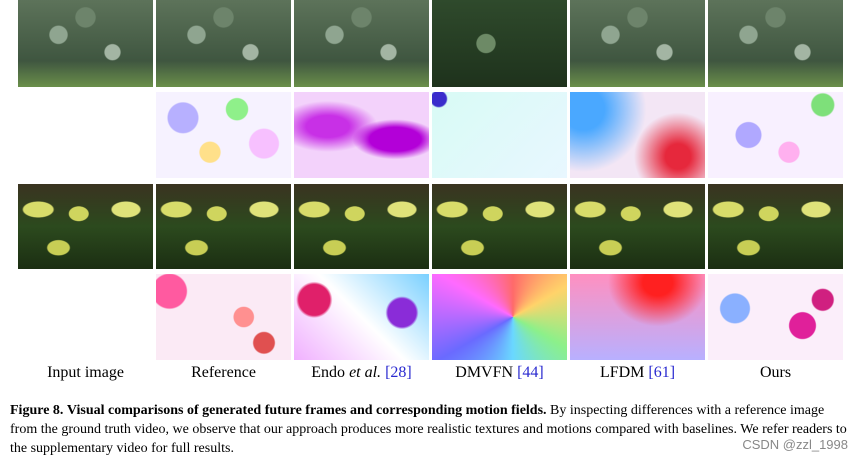 This screenshot has width=862, height=461. Describe the element at coordinates (398, 372) in the screenshot. I see `citation: [28]` at that location.